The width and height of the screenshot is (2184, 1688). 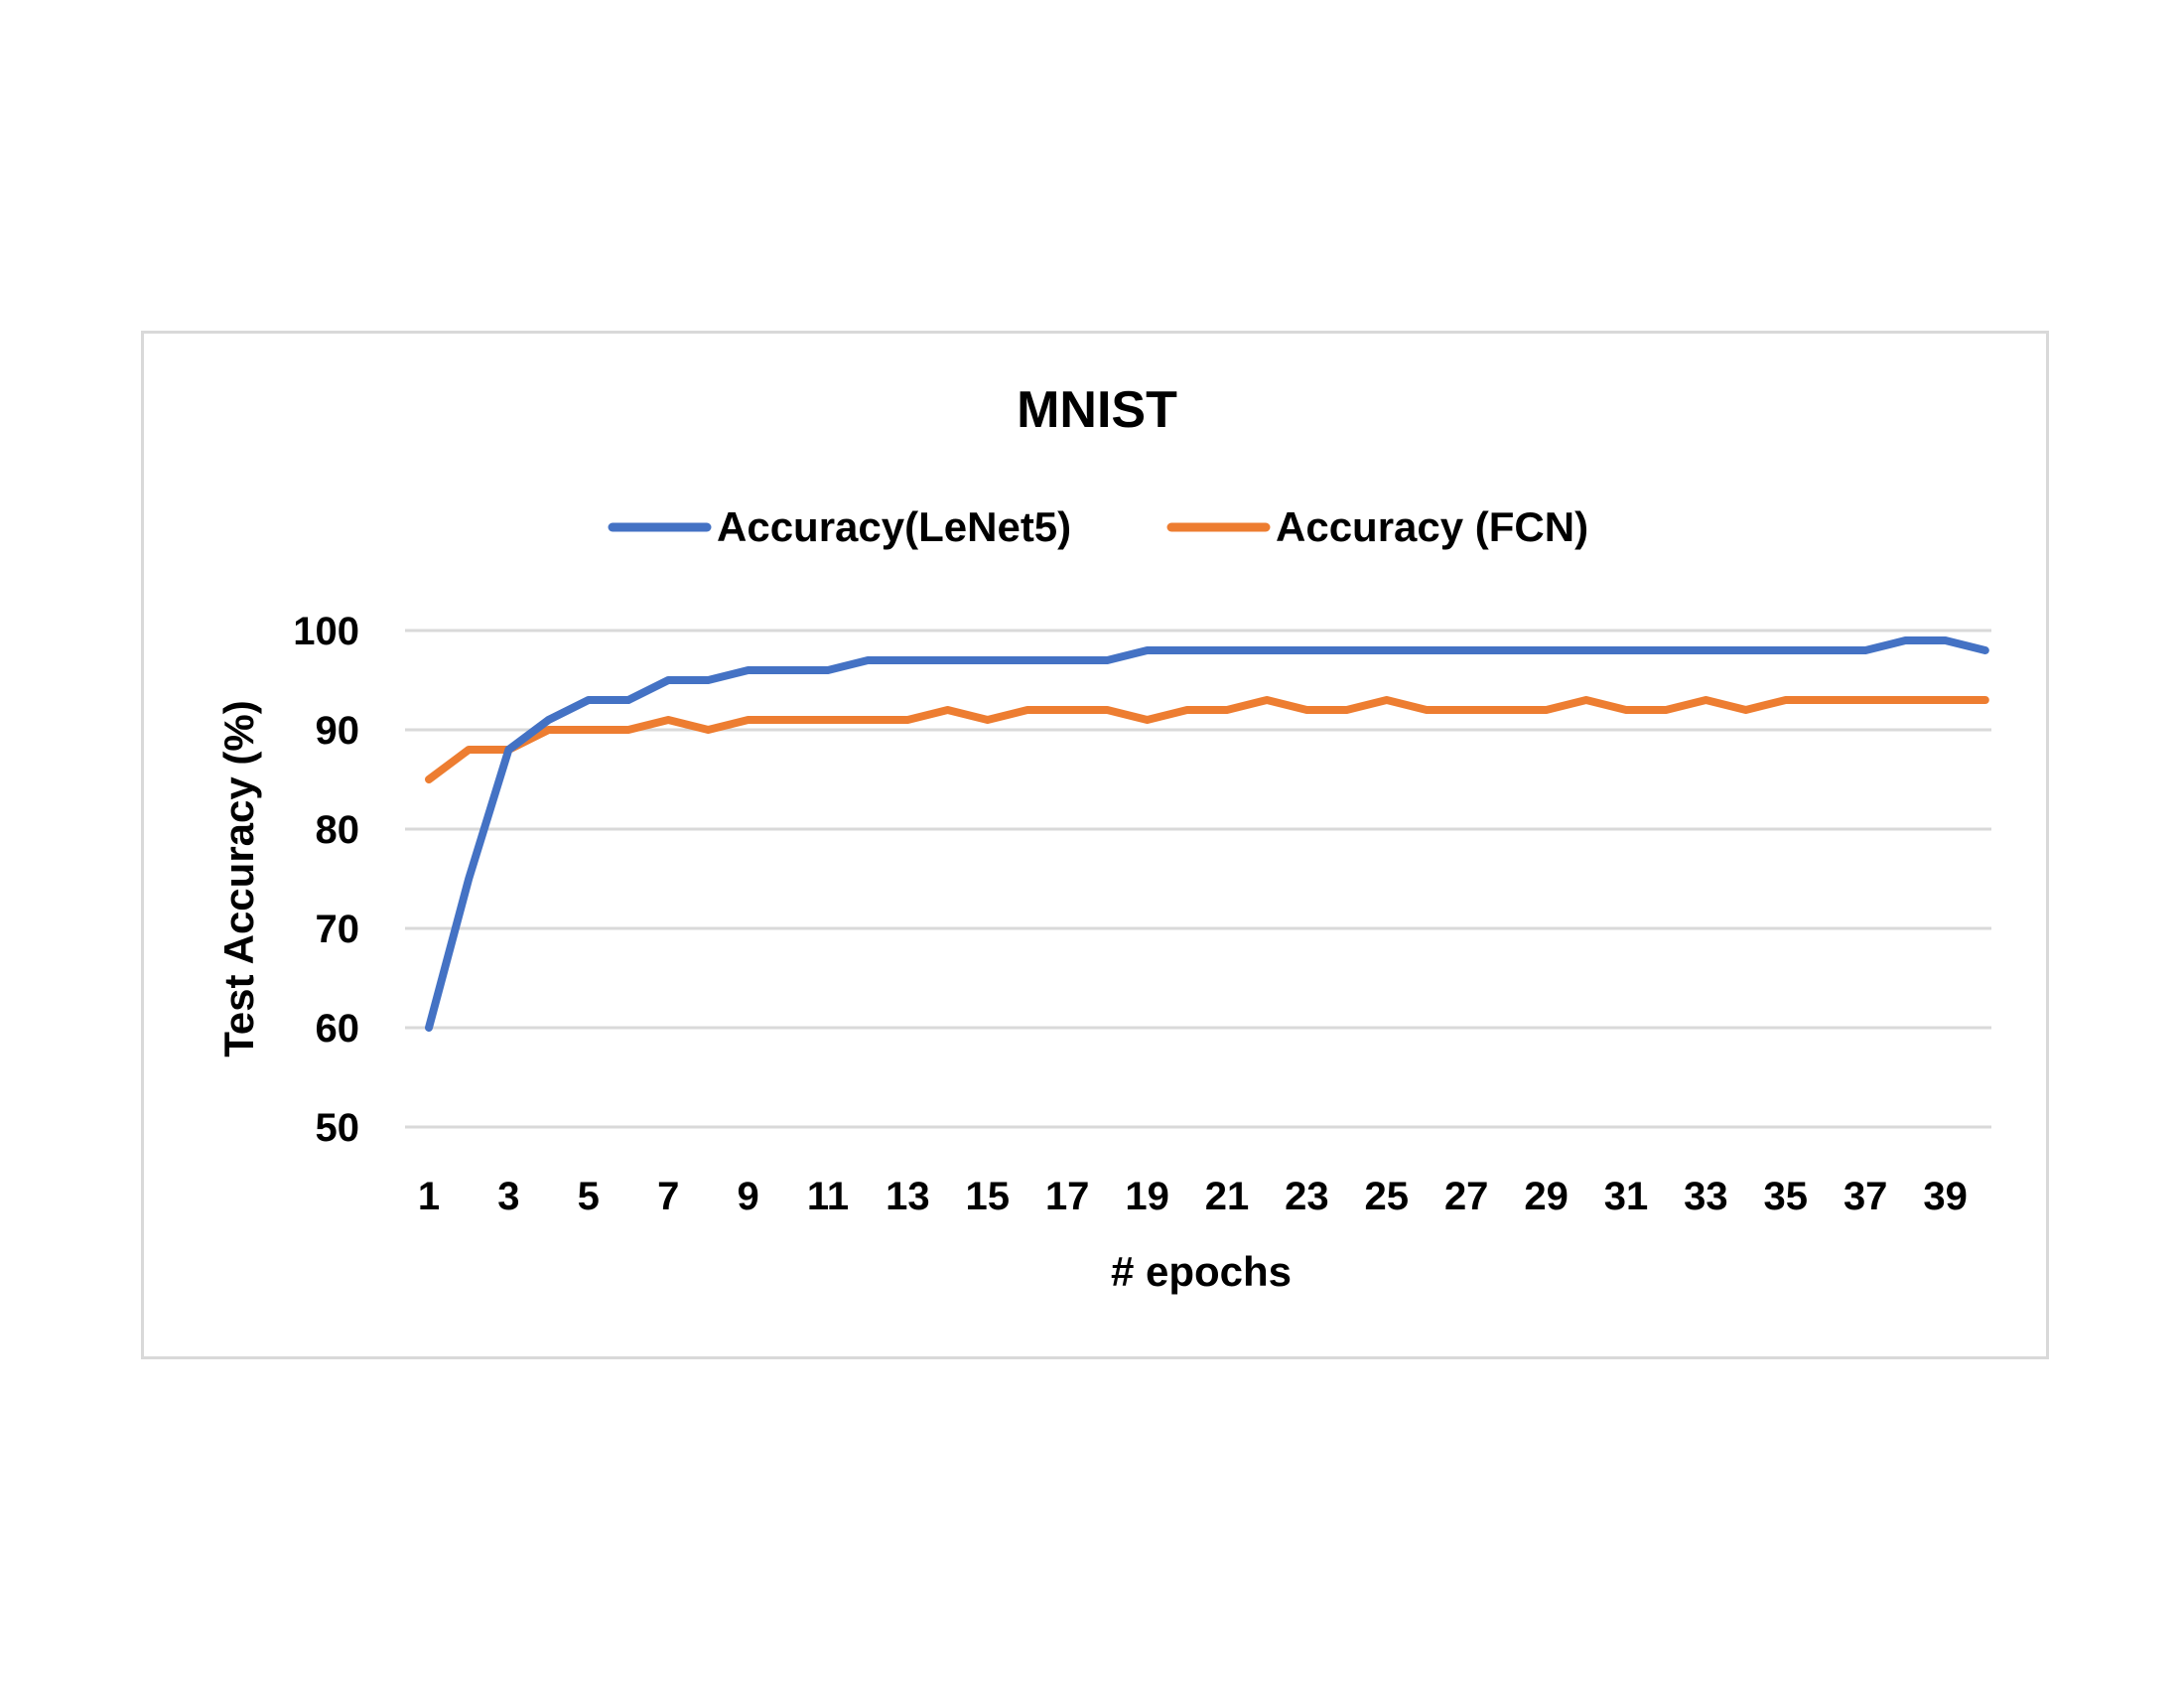 I want to click on x-axis-ticks: 1 3 5 7 9 11 13 15 17 19 21 23 25 27 29 31 33 35 37 39, so click(x=1193, y=1196).